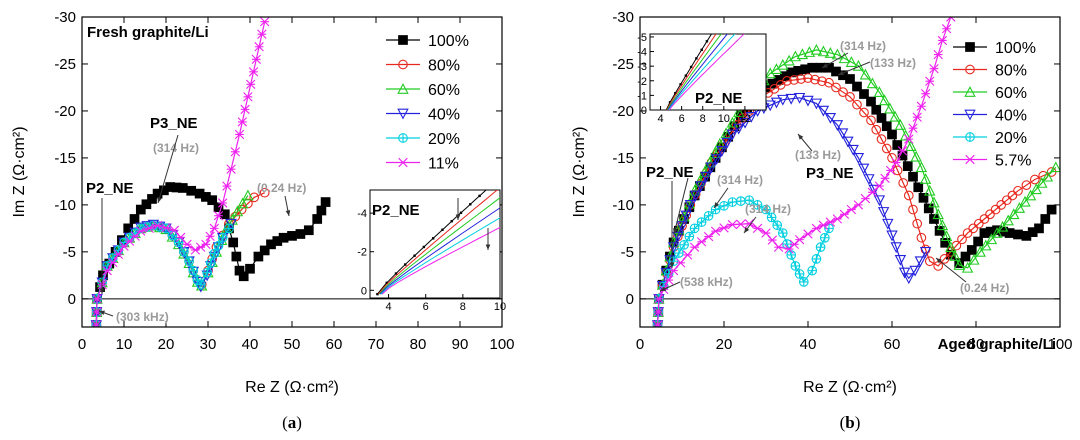 This screenshot has height=440, width=1080. I want to click on inset-y-tick-label: -5, so click(642, 38).